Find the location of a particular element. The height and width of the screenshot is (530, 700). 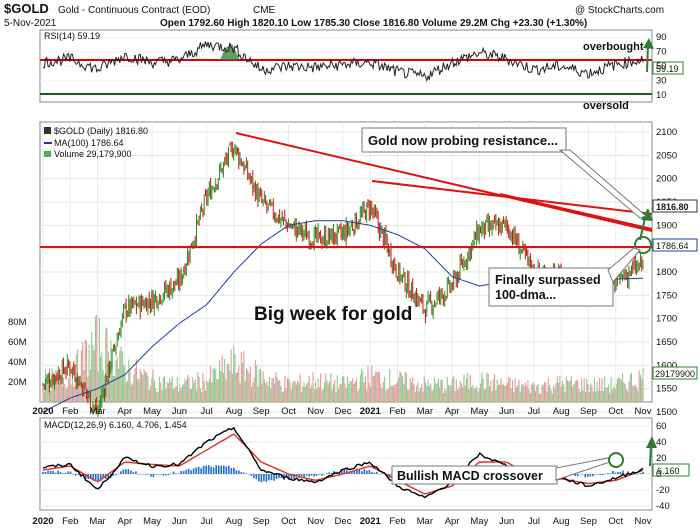

legend-vol-swatch is located at coordinates (47, 154).